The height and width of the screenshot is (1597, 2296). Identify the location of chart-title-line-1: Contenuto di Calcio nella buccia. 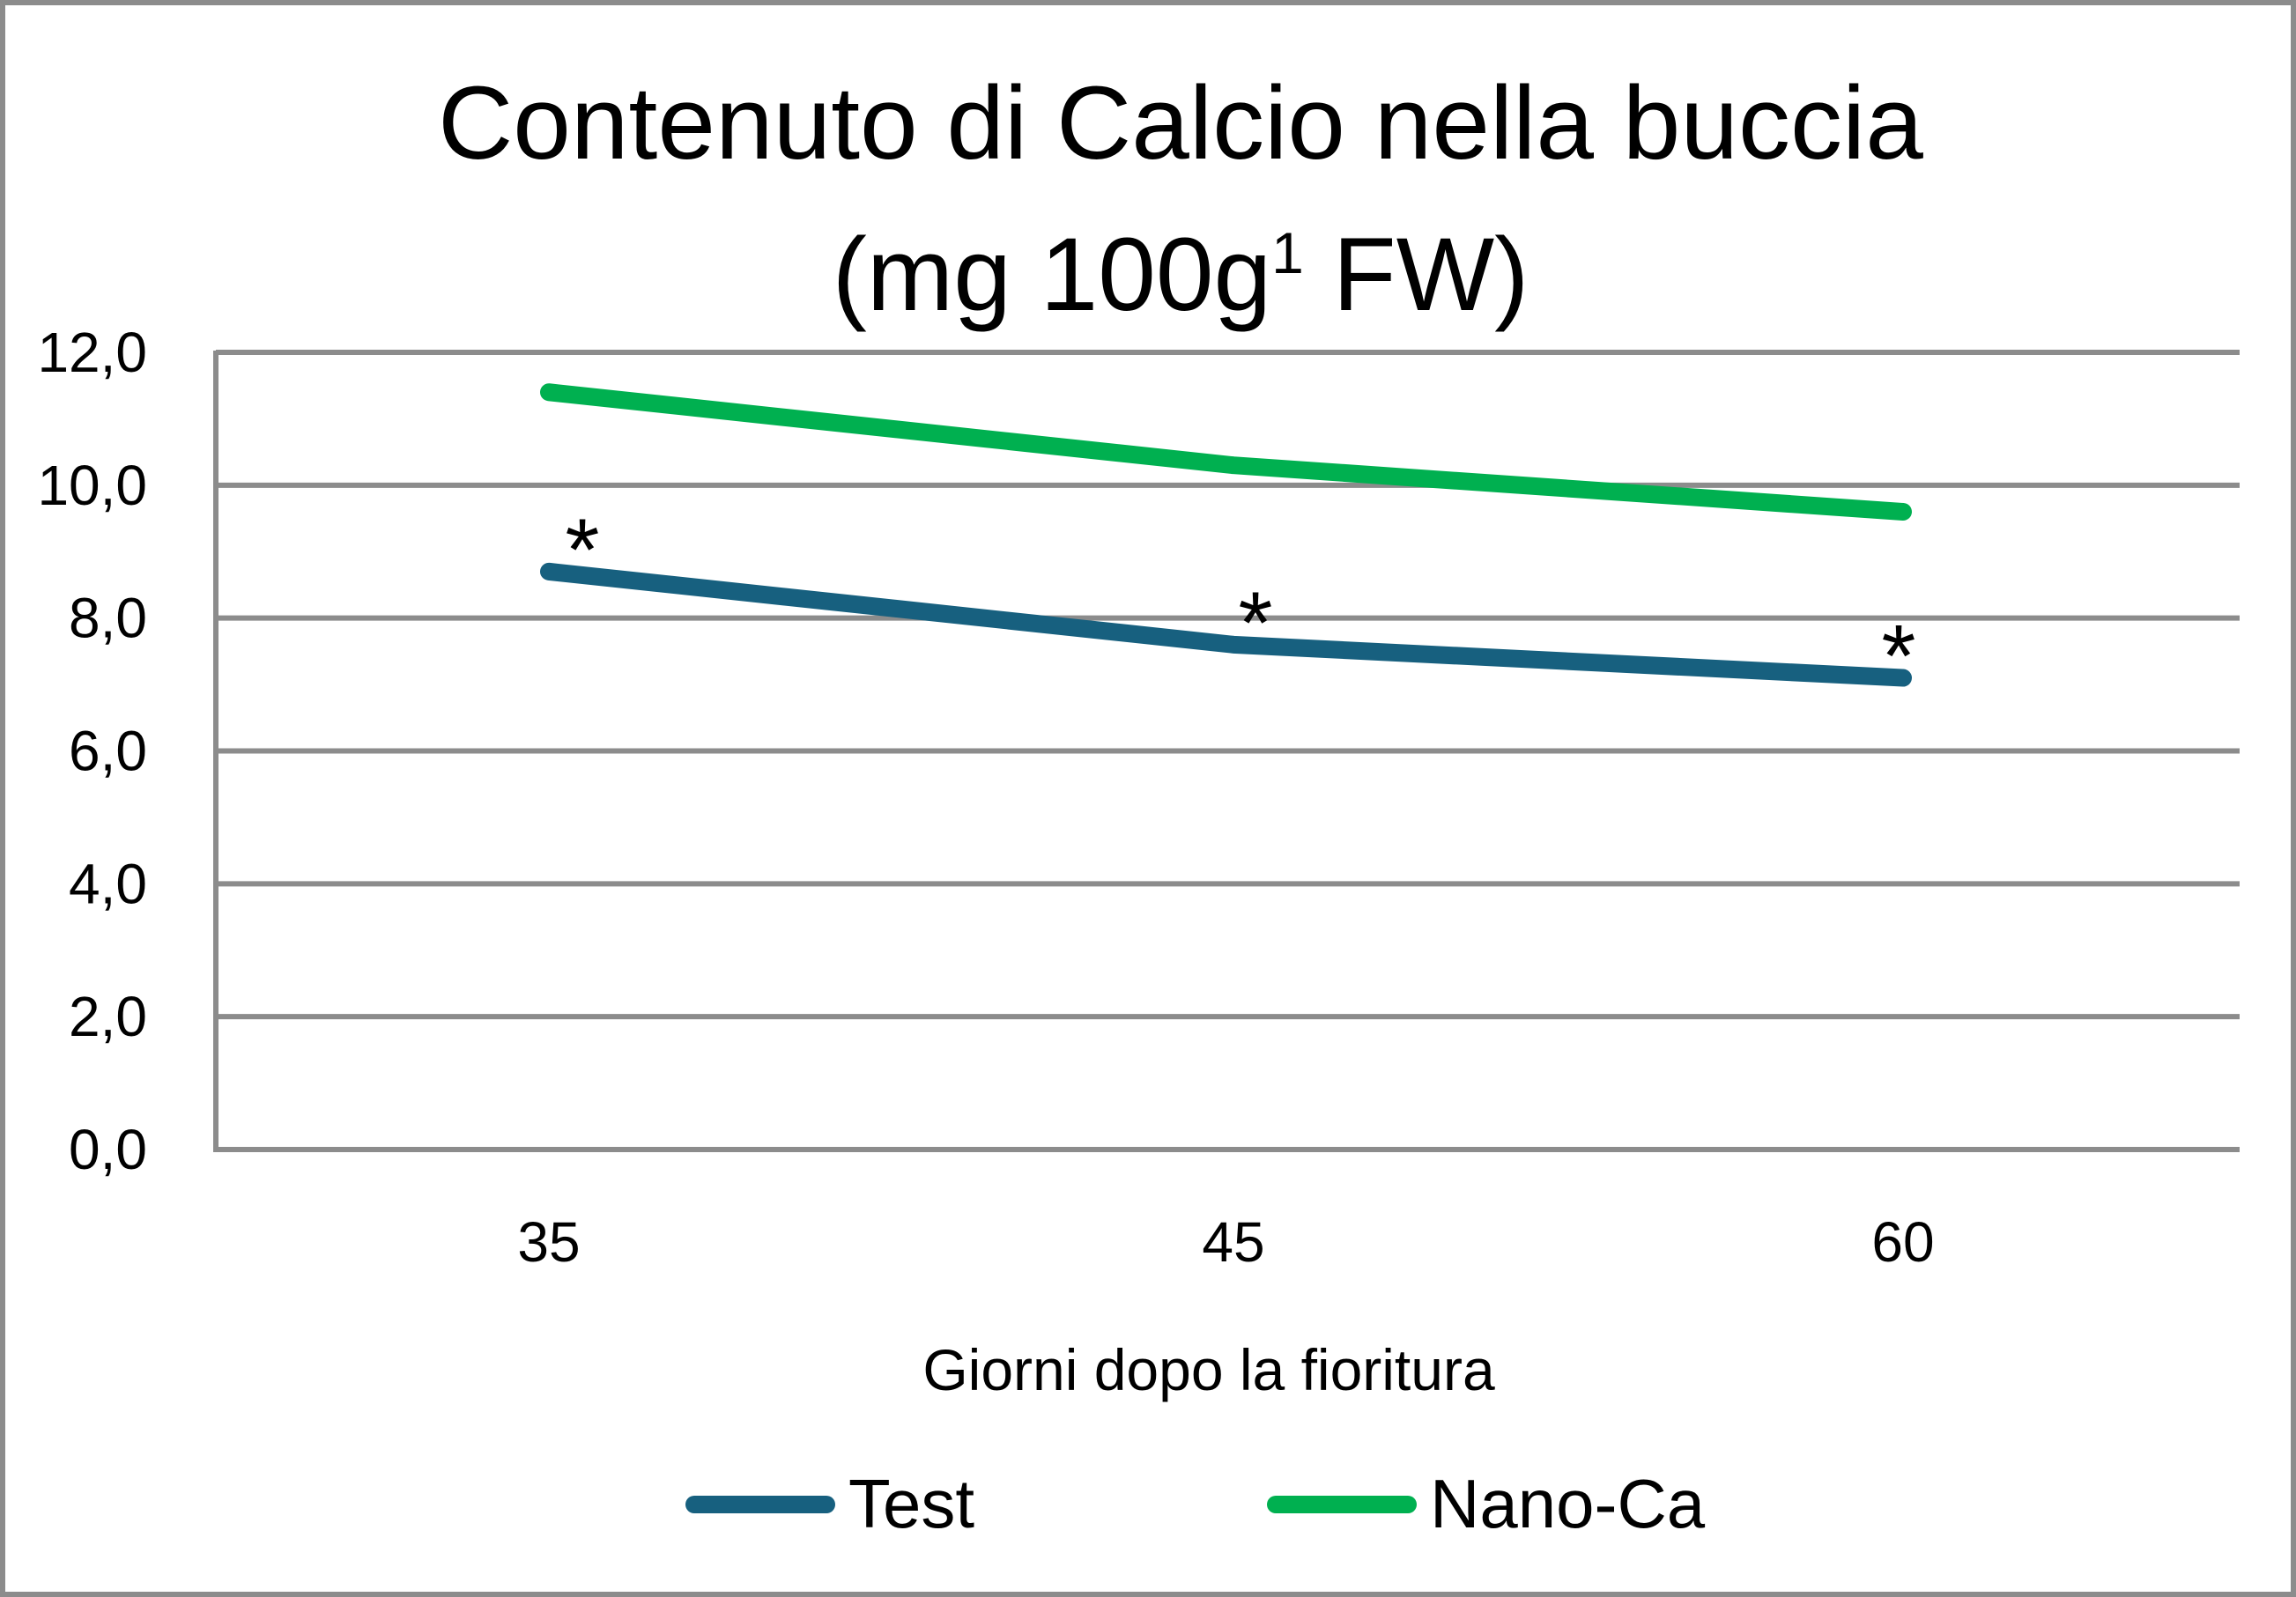
(1180, 123).